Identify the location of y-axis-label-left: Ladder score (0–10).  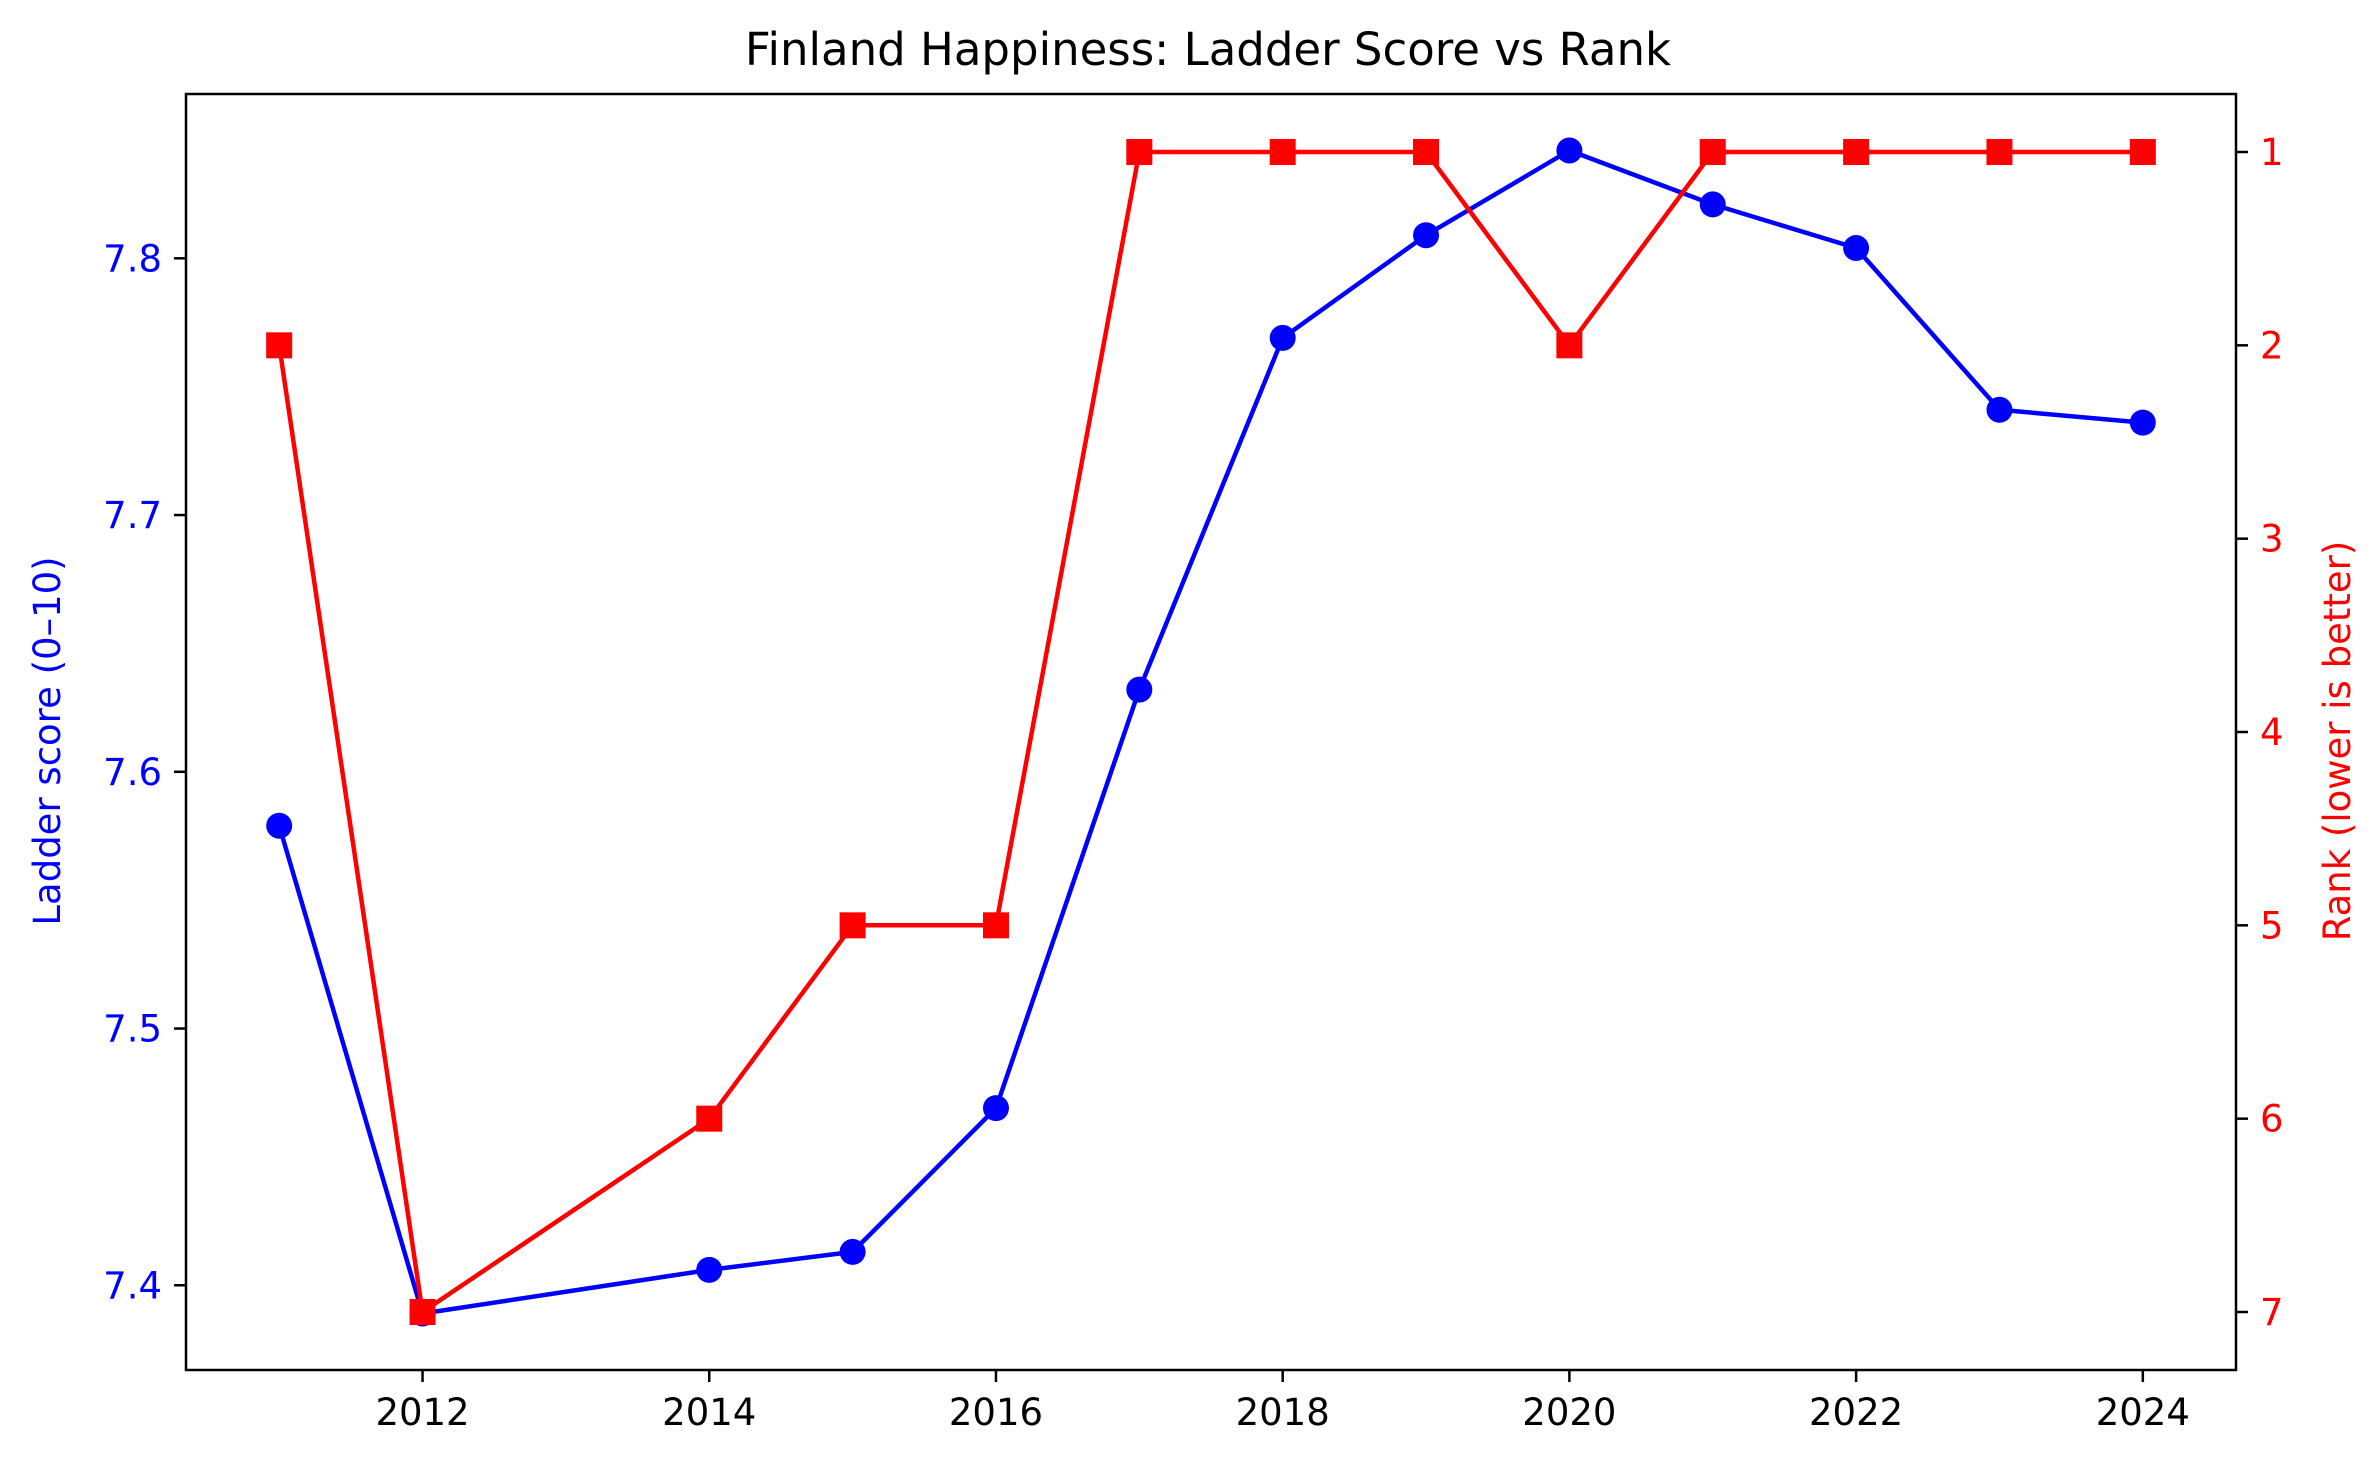
(47, 740).